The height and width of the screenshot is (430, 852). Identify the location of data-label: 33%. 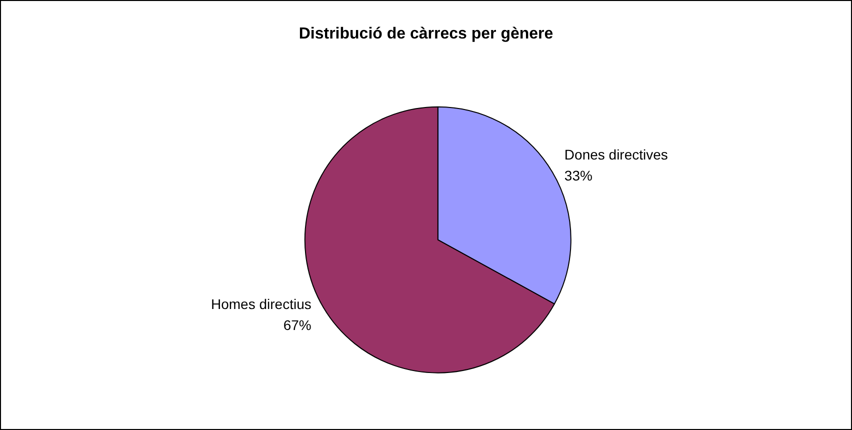
(578, 175).